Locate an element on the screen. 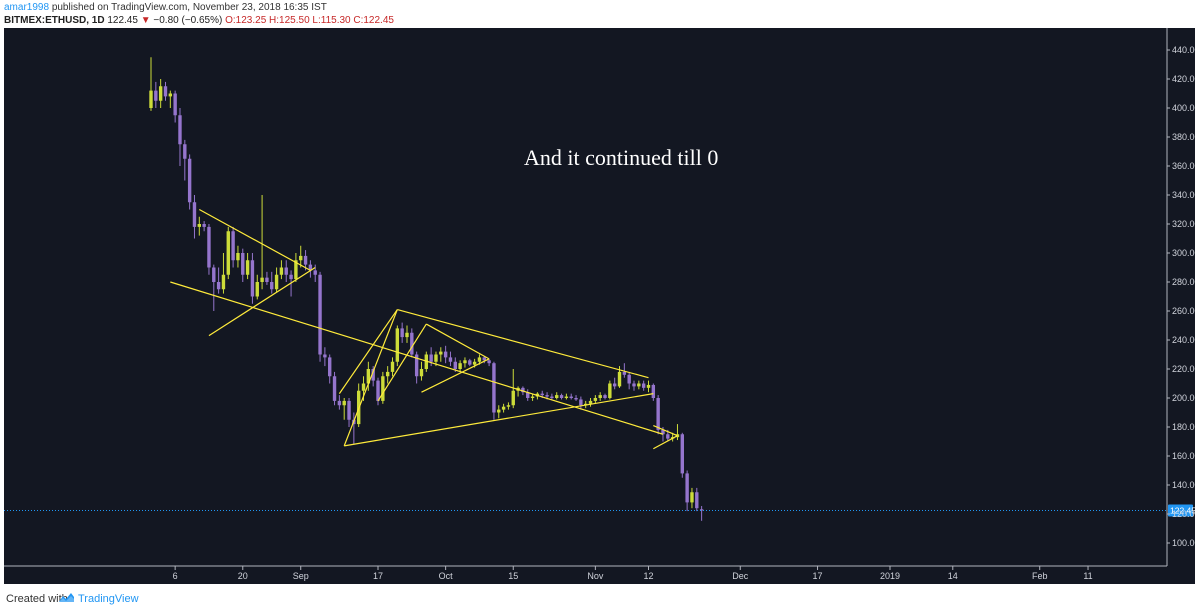 The image size is (1200, 611). chart-annotation: And it continued till 0 is located at coordinates (621, 157).